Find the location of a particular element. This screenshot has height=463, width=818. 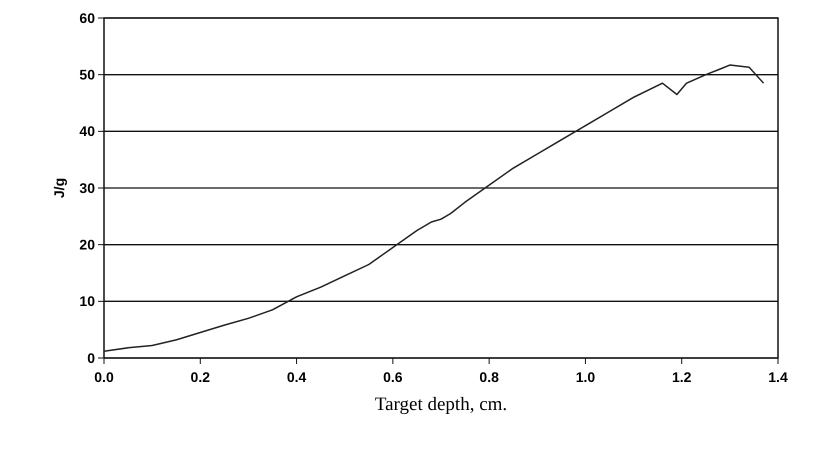

x-tick-label: 0.2 is located at coordinates (200, 377).